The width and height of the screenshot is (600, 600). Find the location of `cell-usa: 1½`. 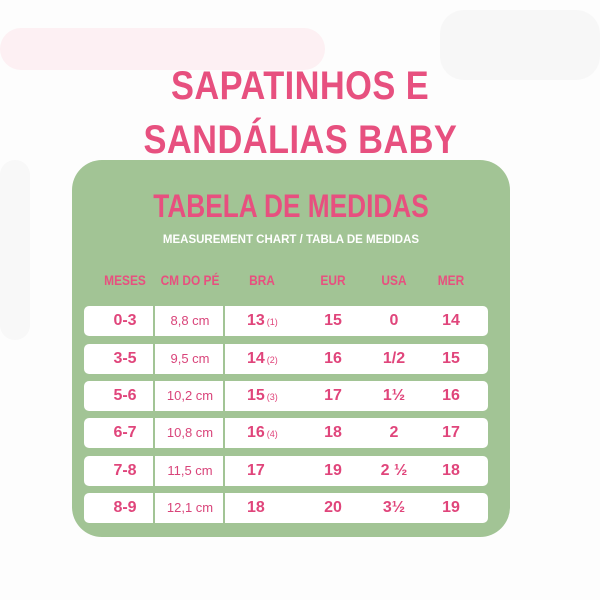

cell-usa: 1½ is located at coordinates (394, 395).